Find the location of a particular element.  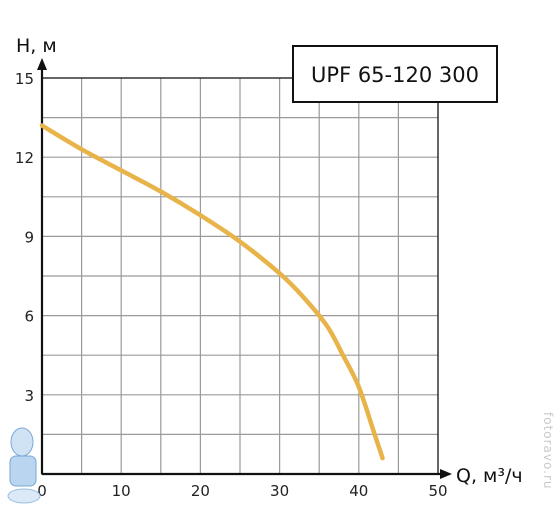

title-box is located at coordinates (395, 74).